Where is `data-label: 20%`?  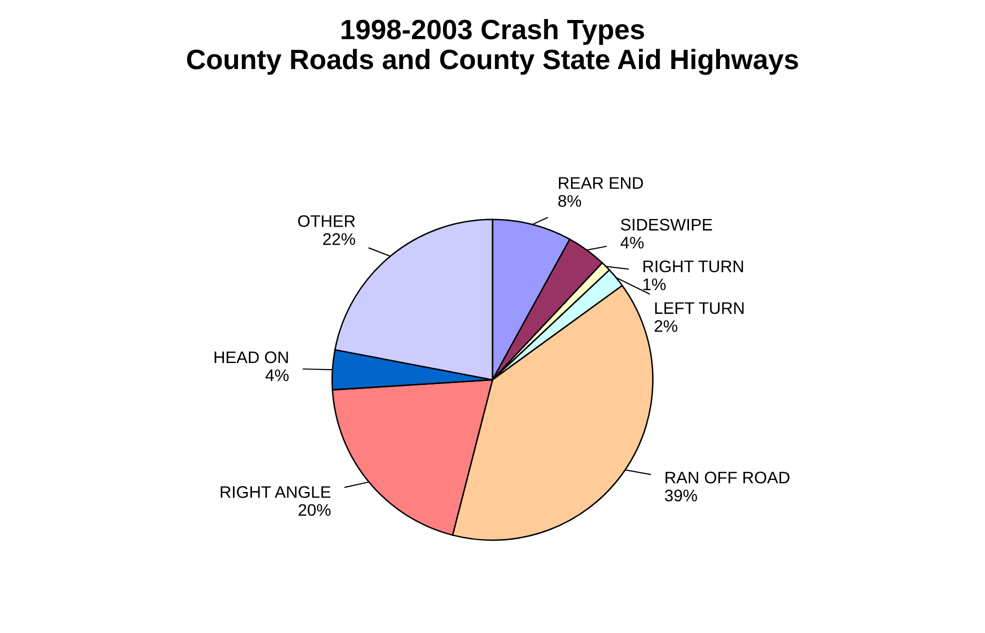 data-label: 20% is located at coordinates (314, 510).